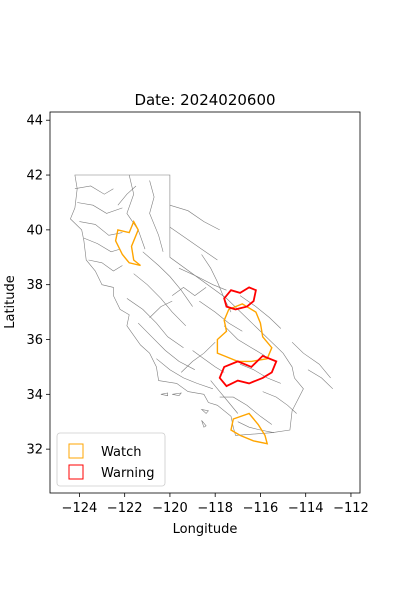 The height and width of the screenshot is (600, 400). Describe the element at coordinates (34, 450) in the screenshot. I see `y-tick-label: 32` at that location.